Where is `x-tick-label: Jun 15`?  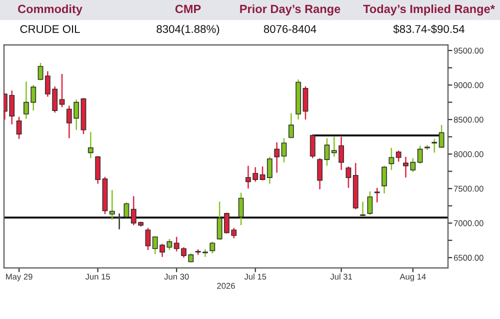 x-tick-label: Jun 15 is located at coordinates (97, 277).